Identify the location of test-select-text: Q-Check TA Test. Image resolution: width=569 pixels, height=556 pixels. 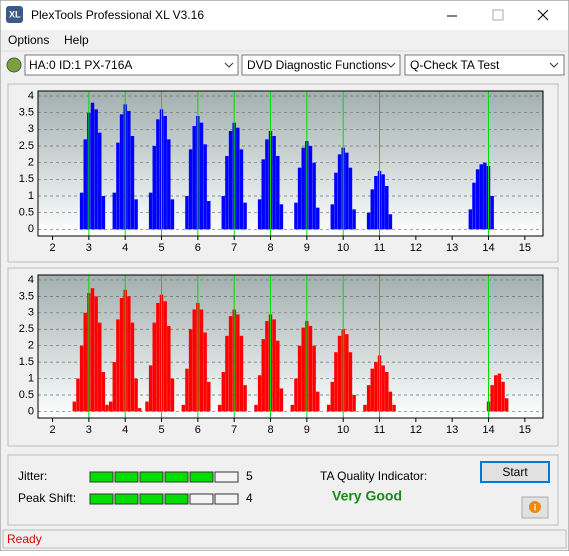
(455, 65).